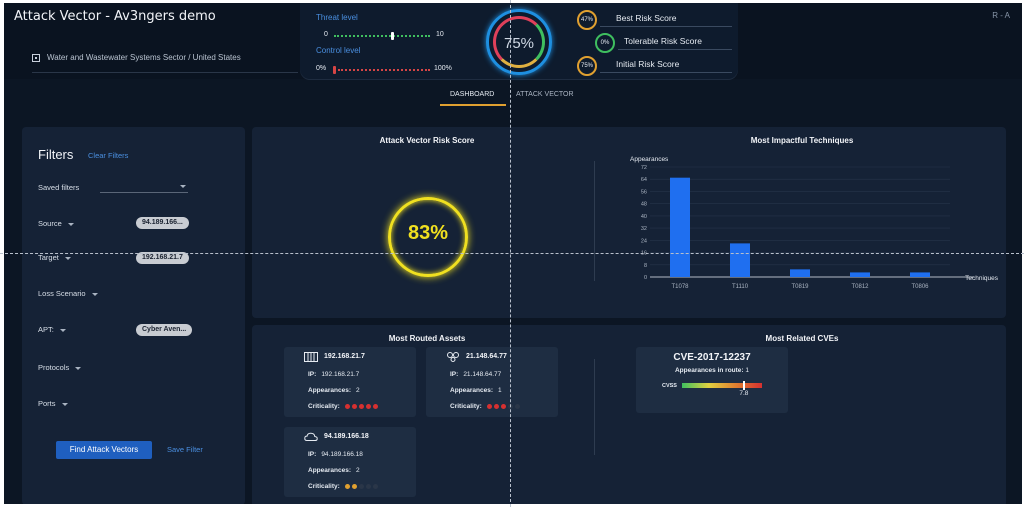 Image resolution: width=1024 pixels, height=507 pixels. I want to click on asset-ip: 21.148.64.77, so click(482, 374).